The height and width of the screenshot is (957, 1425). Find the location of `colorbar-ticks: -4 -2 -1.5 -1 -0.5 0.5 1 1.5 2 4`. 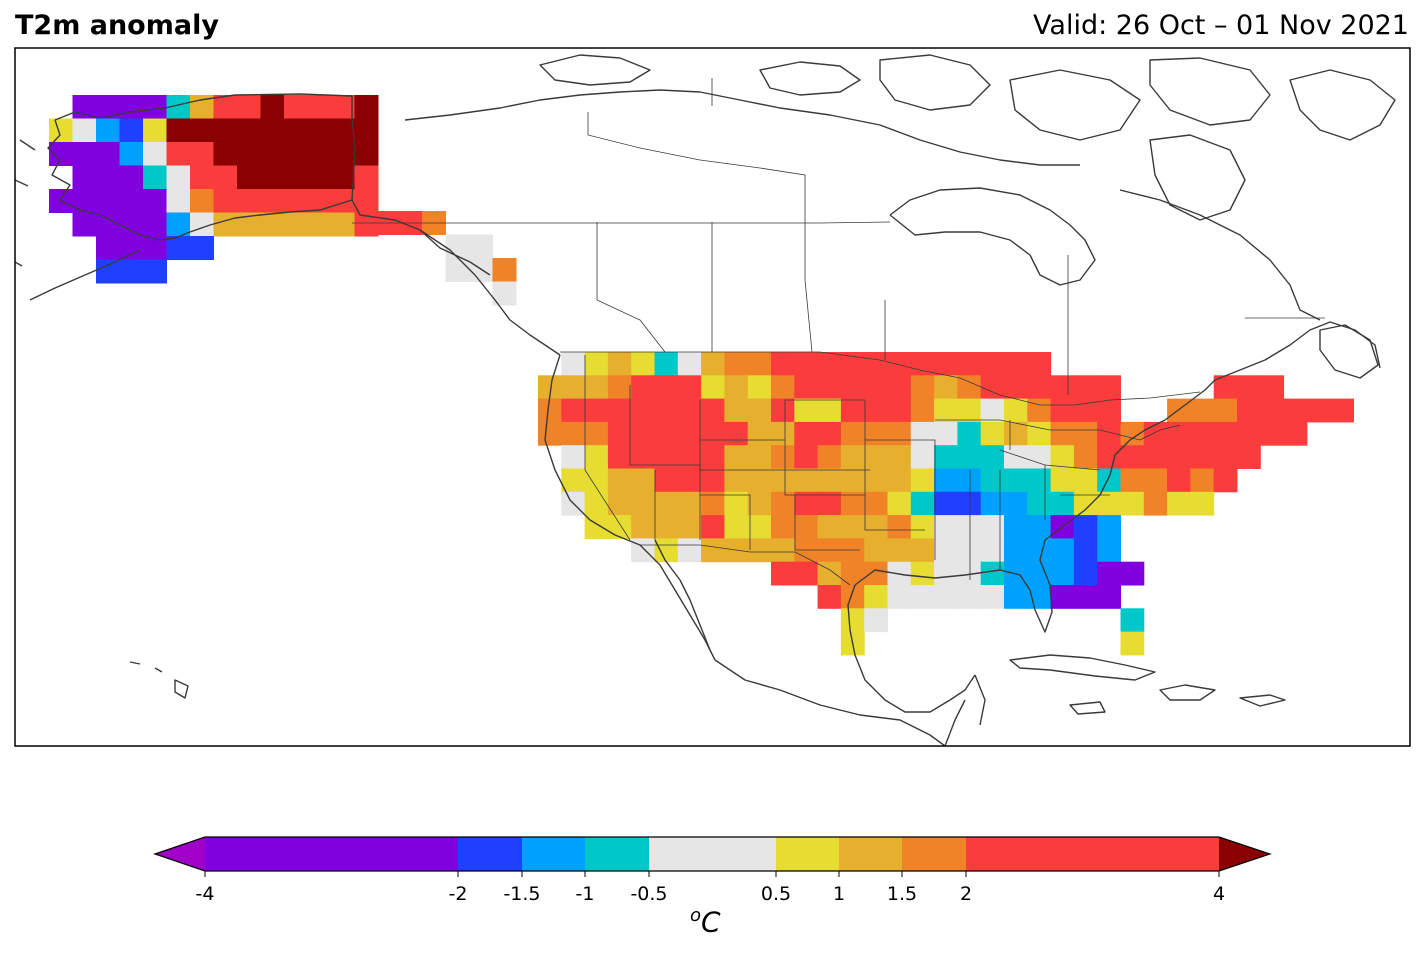

colorbar-ticks: -4 -2 -1.5 -1 -0.5 0.5 1 1.5 2 4 is located at coordinates (710, 888).